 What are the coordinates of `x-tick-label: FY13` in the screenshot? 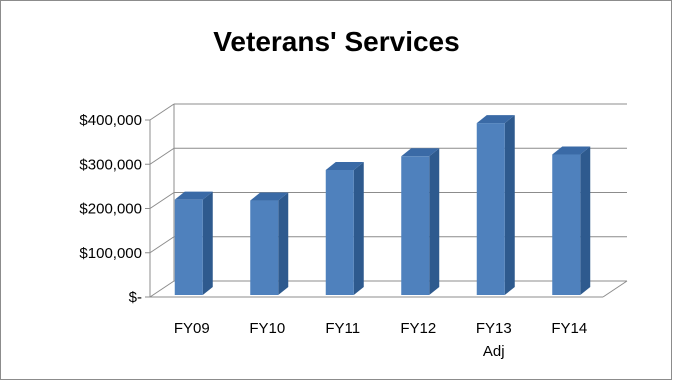 It's located at (494, 328).